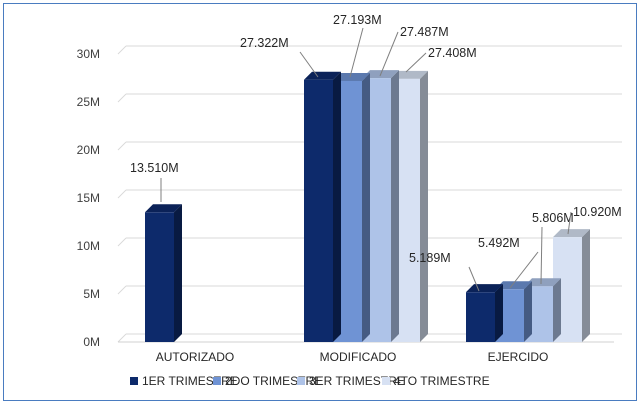 This screenshot has width=642, height=406. I want to click on data-label-text: 5.492M, so click(499, 243).